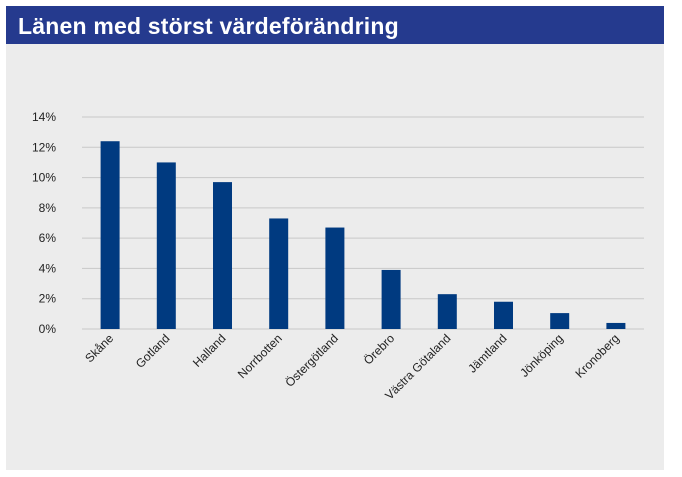 This screenshot has height=477, width=682. I want to click on x-tick-label: Jämtland, so click(487, 353).